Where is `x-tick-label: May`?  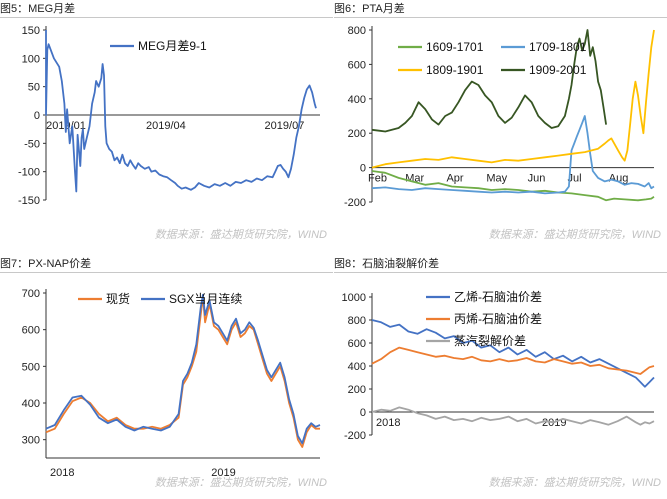 x-tick-label: May is located at coordinates (496, 179).